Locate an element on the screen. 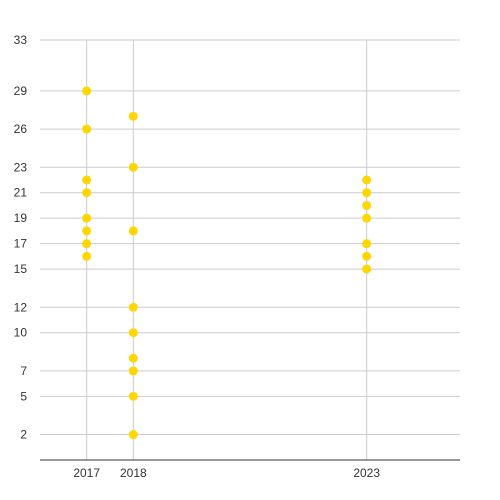 The image size is (500, 500). y-tick-label: 12 is located at coordinates (21, 307).